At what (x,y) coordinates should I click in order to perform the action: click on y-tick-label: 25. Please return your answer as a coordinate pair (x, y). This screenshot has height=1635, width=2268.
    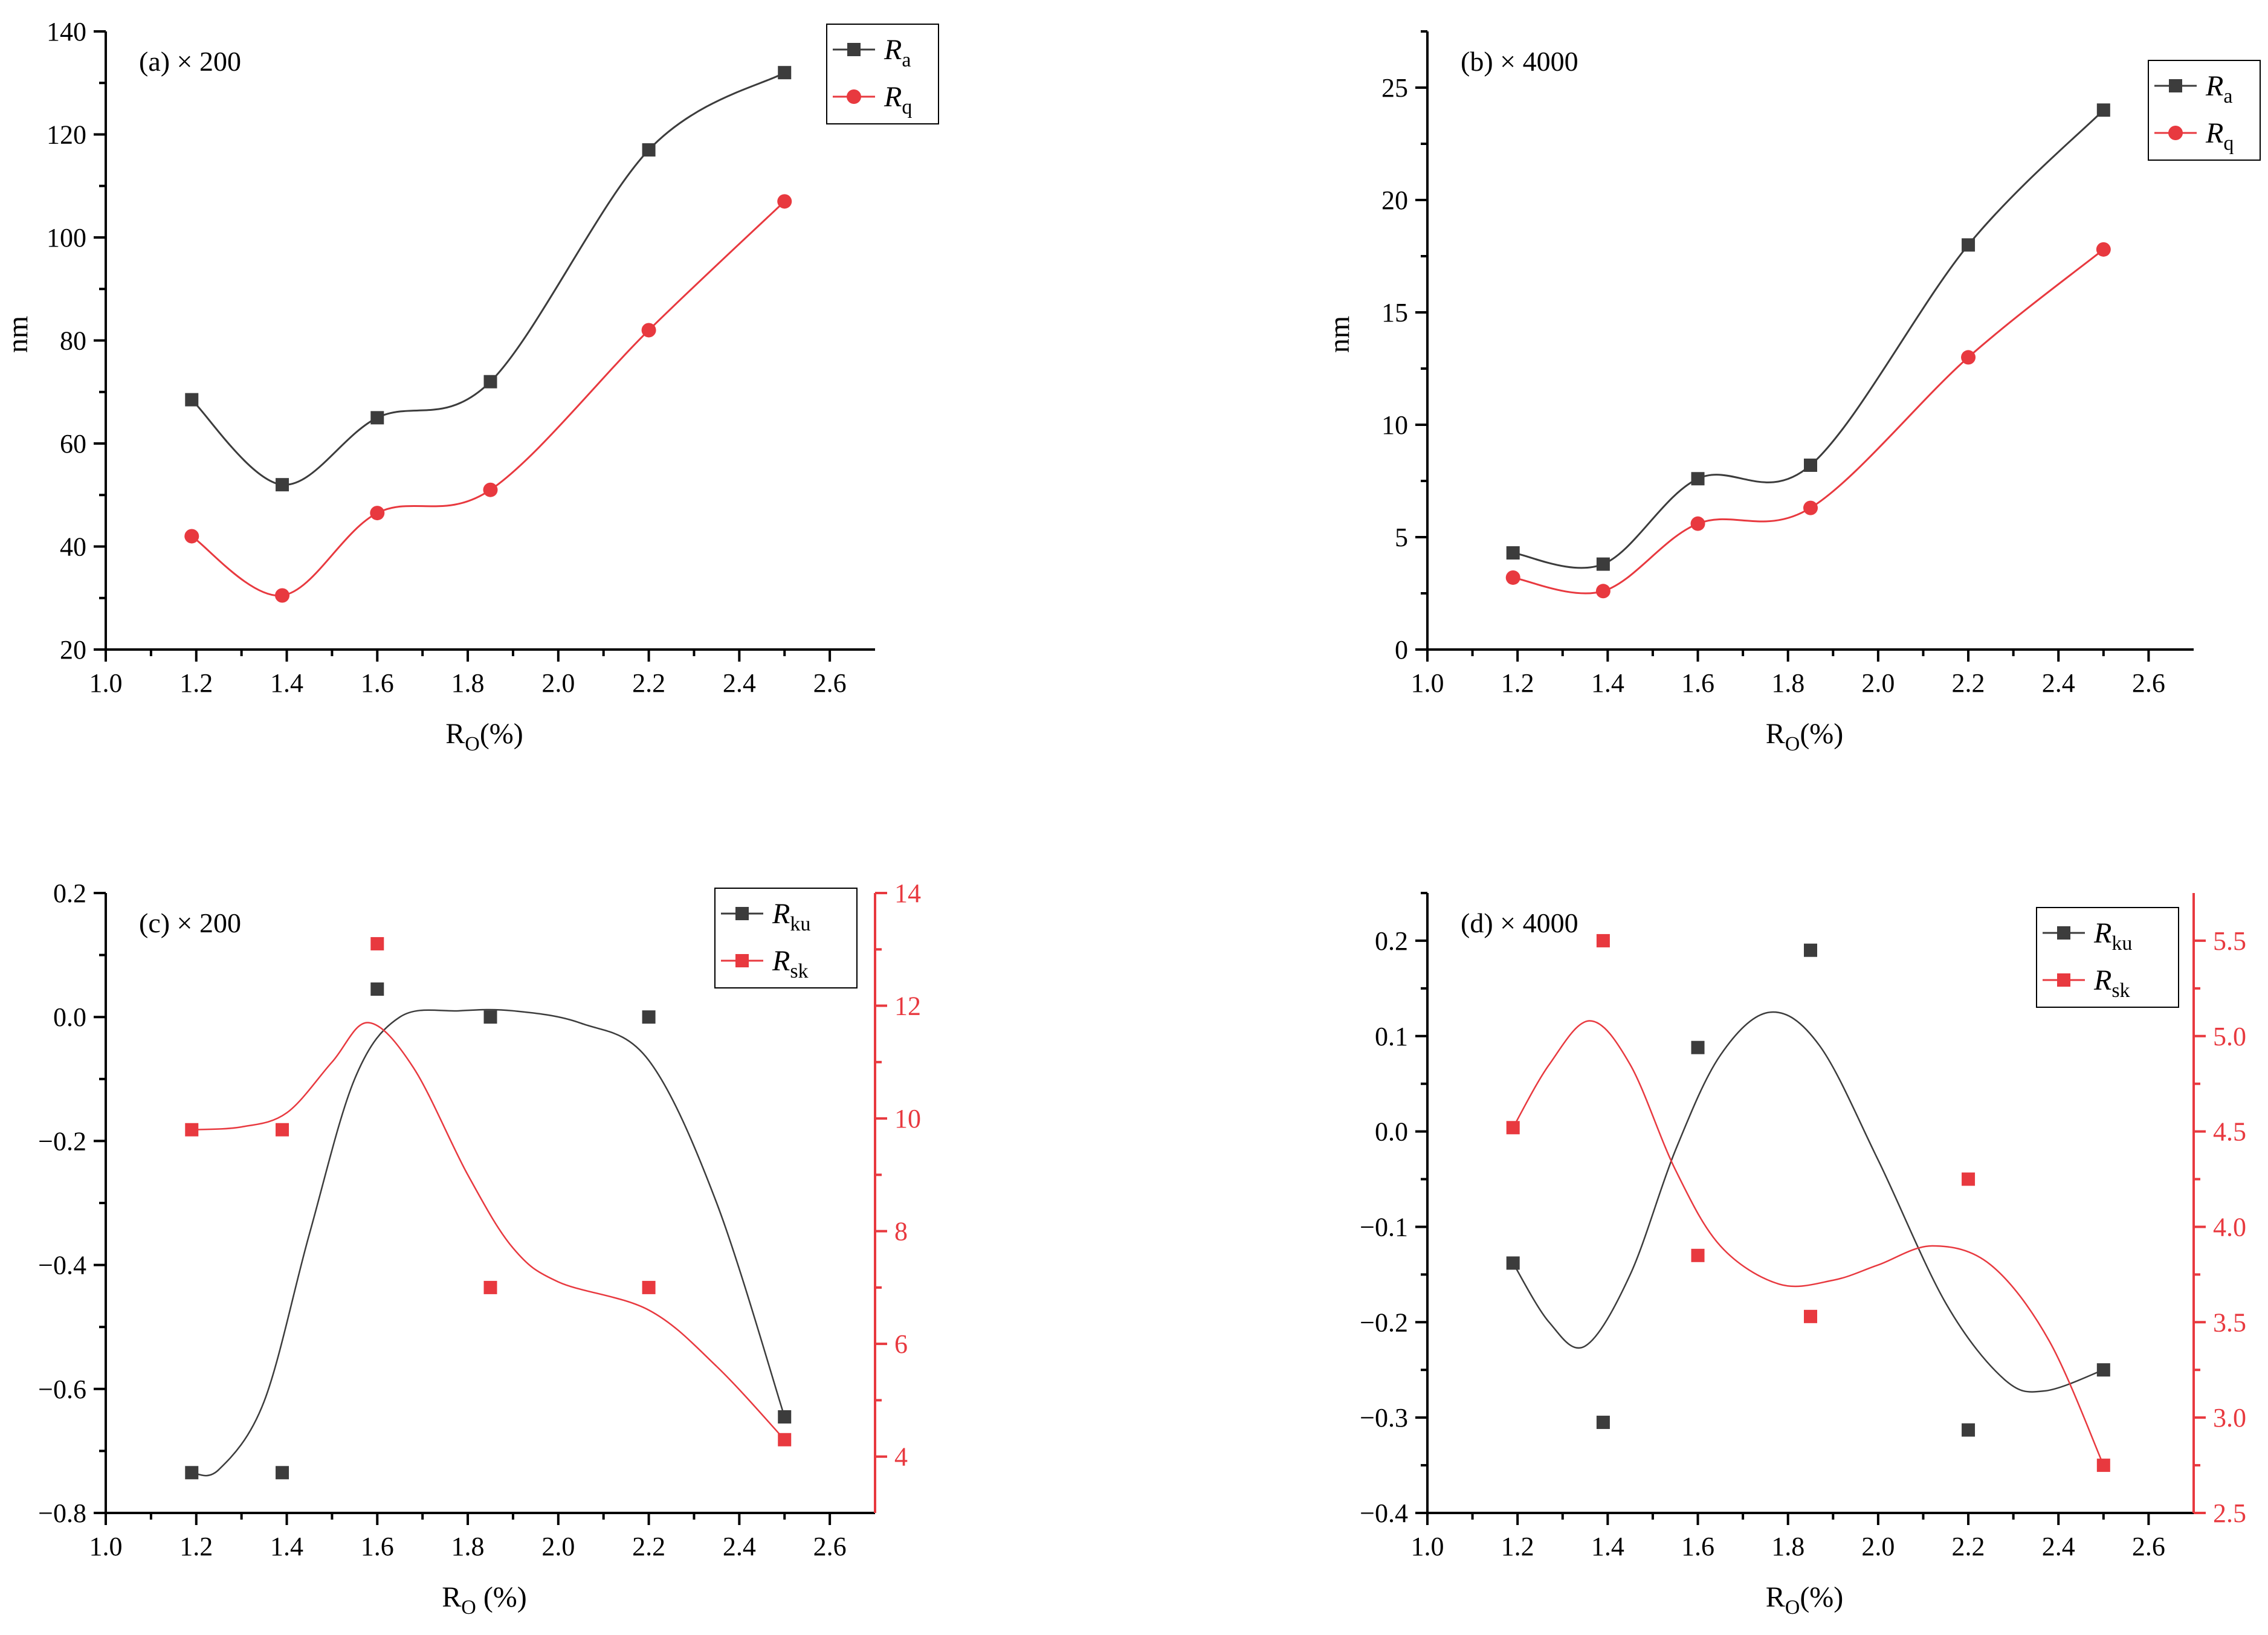
    Looking at the image, I should click on (1394, 88).